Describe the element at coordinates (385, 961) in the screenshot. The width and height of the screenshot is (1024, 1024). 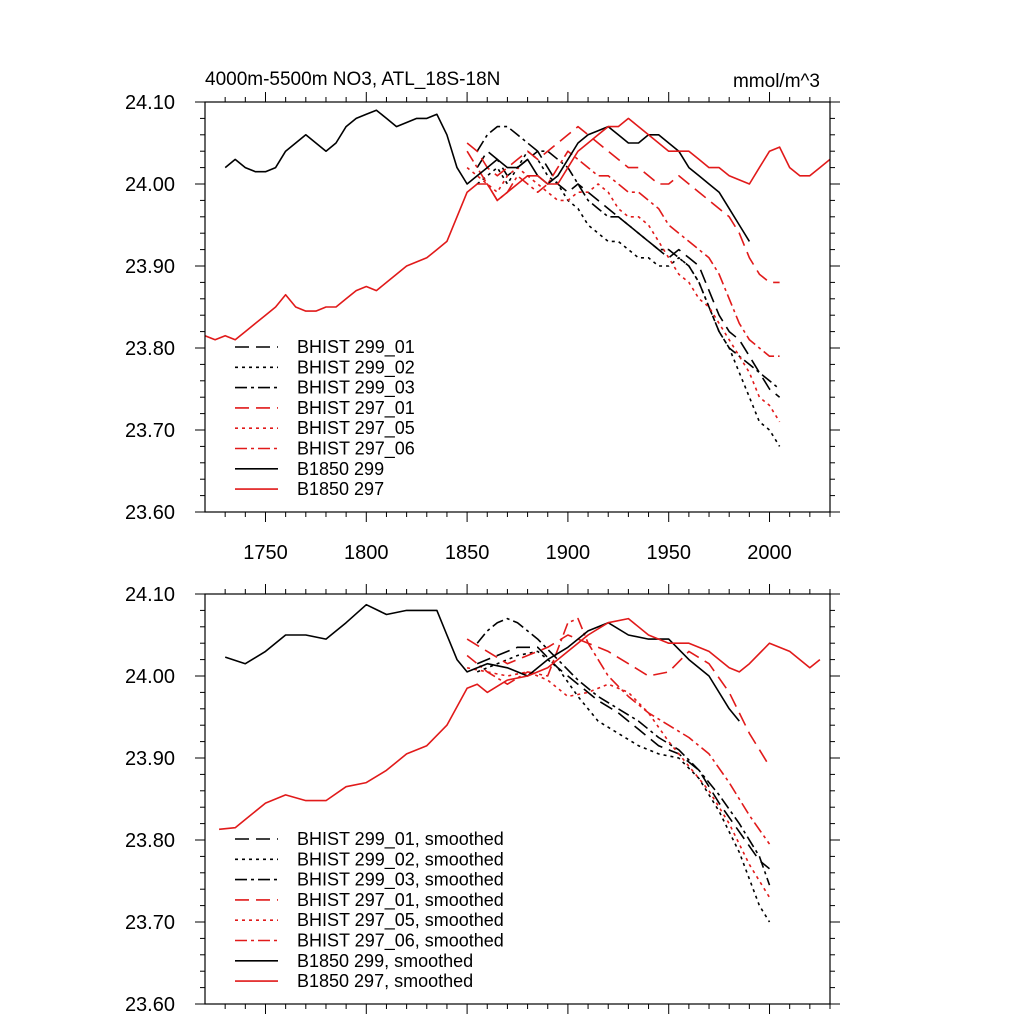
I see `legend-label: B1850 299, smoothed` at that location.